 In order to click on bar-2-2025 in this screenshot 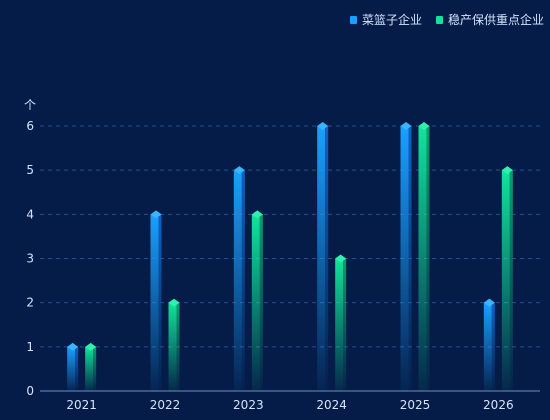, I will do `click(424, 256)`.